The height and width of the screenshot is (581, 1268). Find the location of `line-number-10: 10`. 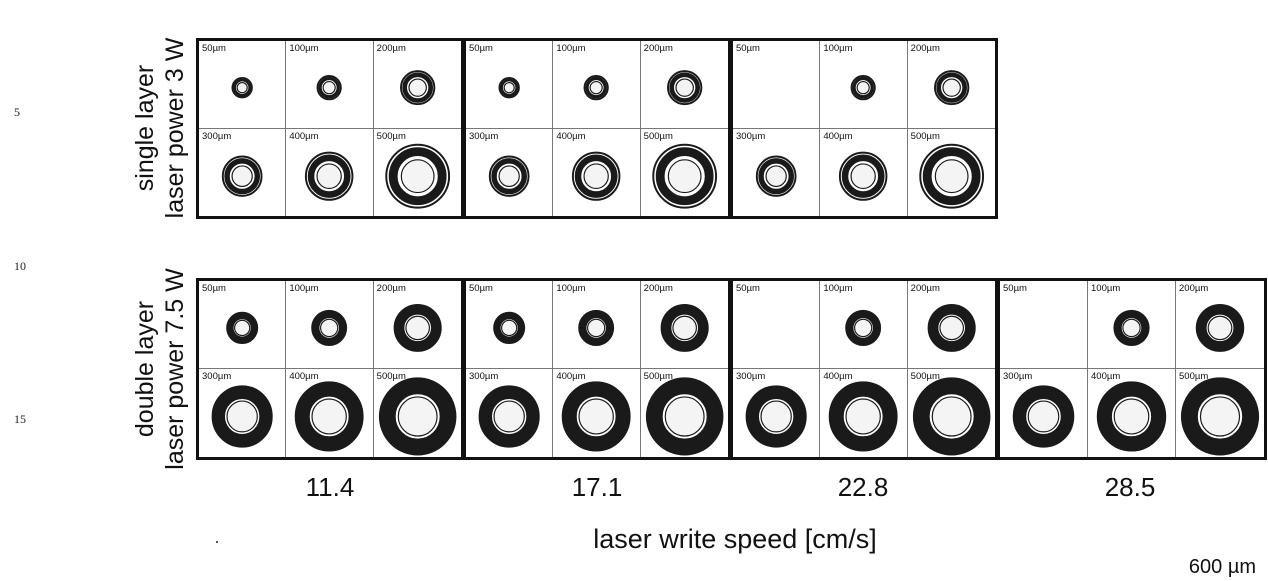

line-number-10: 10 is located at coordinates (20, 266).